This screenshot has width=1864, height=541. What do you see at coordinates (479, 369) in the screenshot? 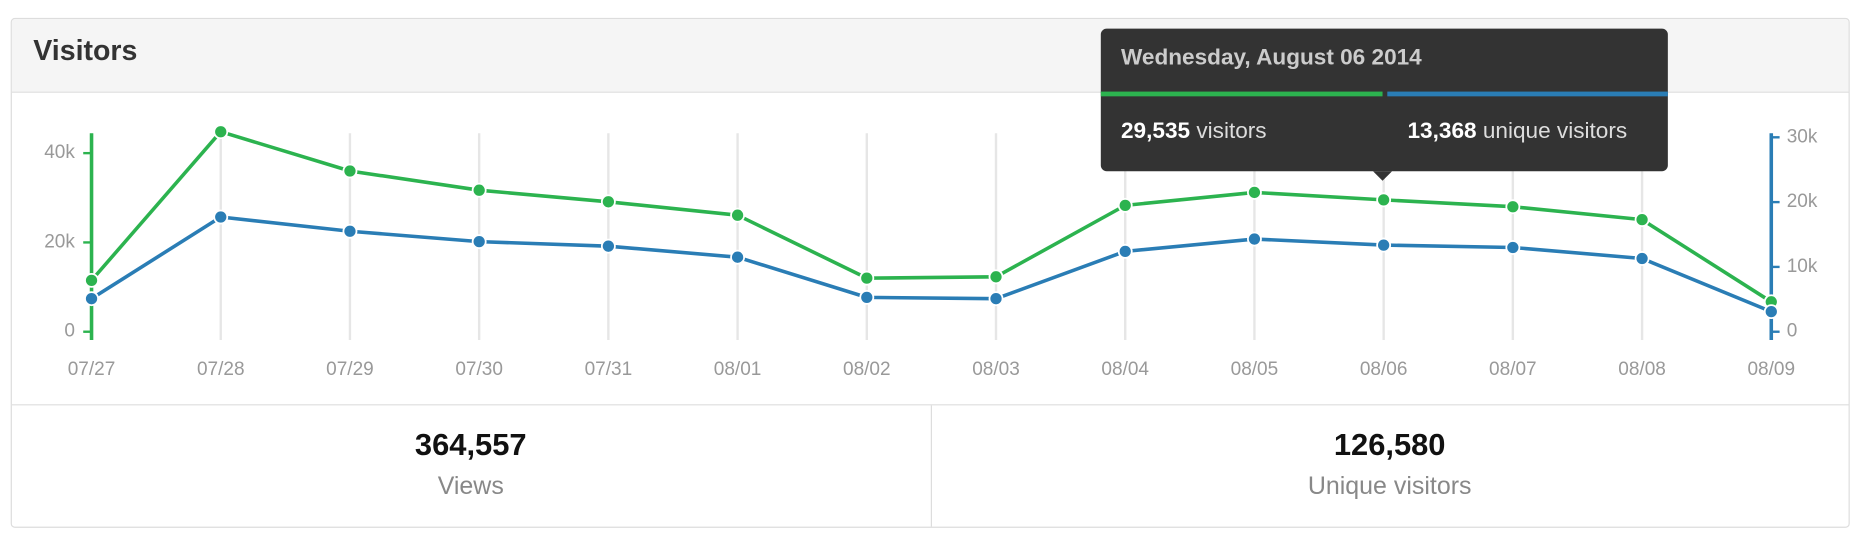
I see `x-tick-label: 07/30` at bounding box center [479, 369].